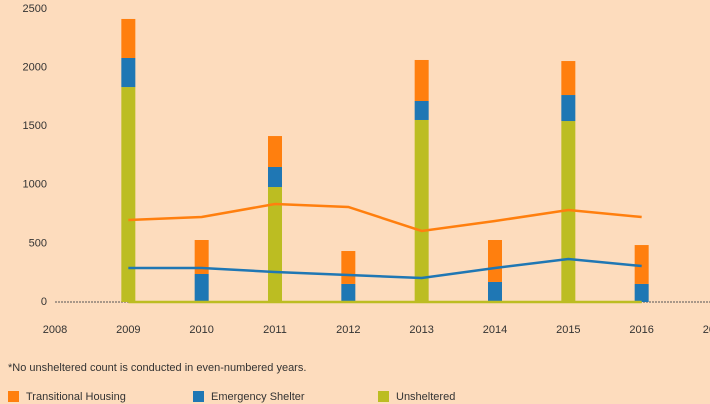 The height and width of the screenshot is (404, 710). What do you see at coordinates (421, 330) in the screenshot?
I see `x-tick-label: 2013` at bounding box center [421, 330].